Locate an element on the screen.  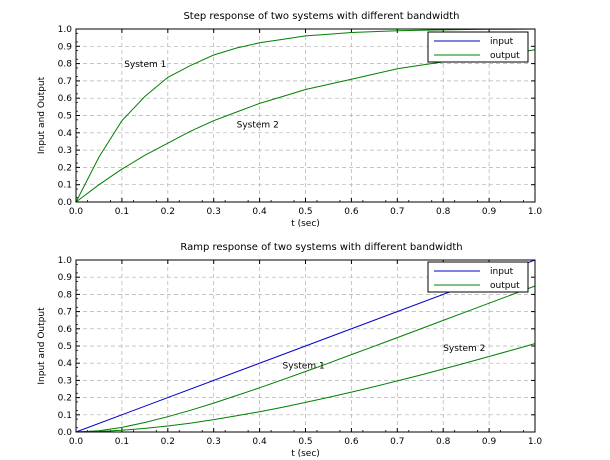
chart2-y-tick-label: 0.8 is located at coordinates (65, 295).